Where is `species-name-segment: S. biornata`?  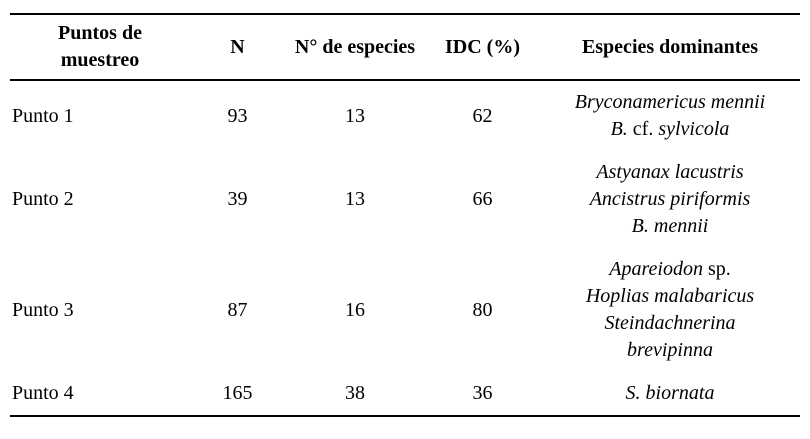 species-name-segment: S. biornata is located at coordinates (670, 393).